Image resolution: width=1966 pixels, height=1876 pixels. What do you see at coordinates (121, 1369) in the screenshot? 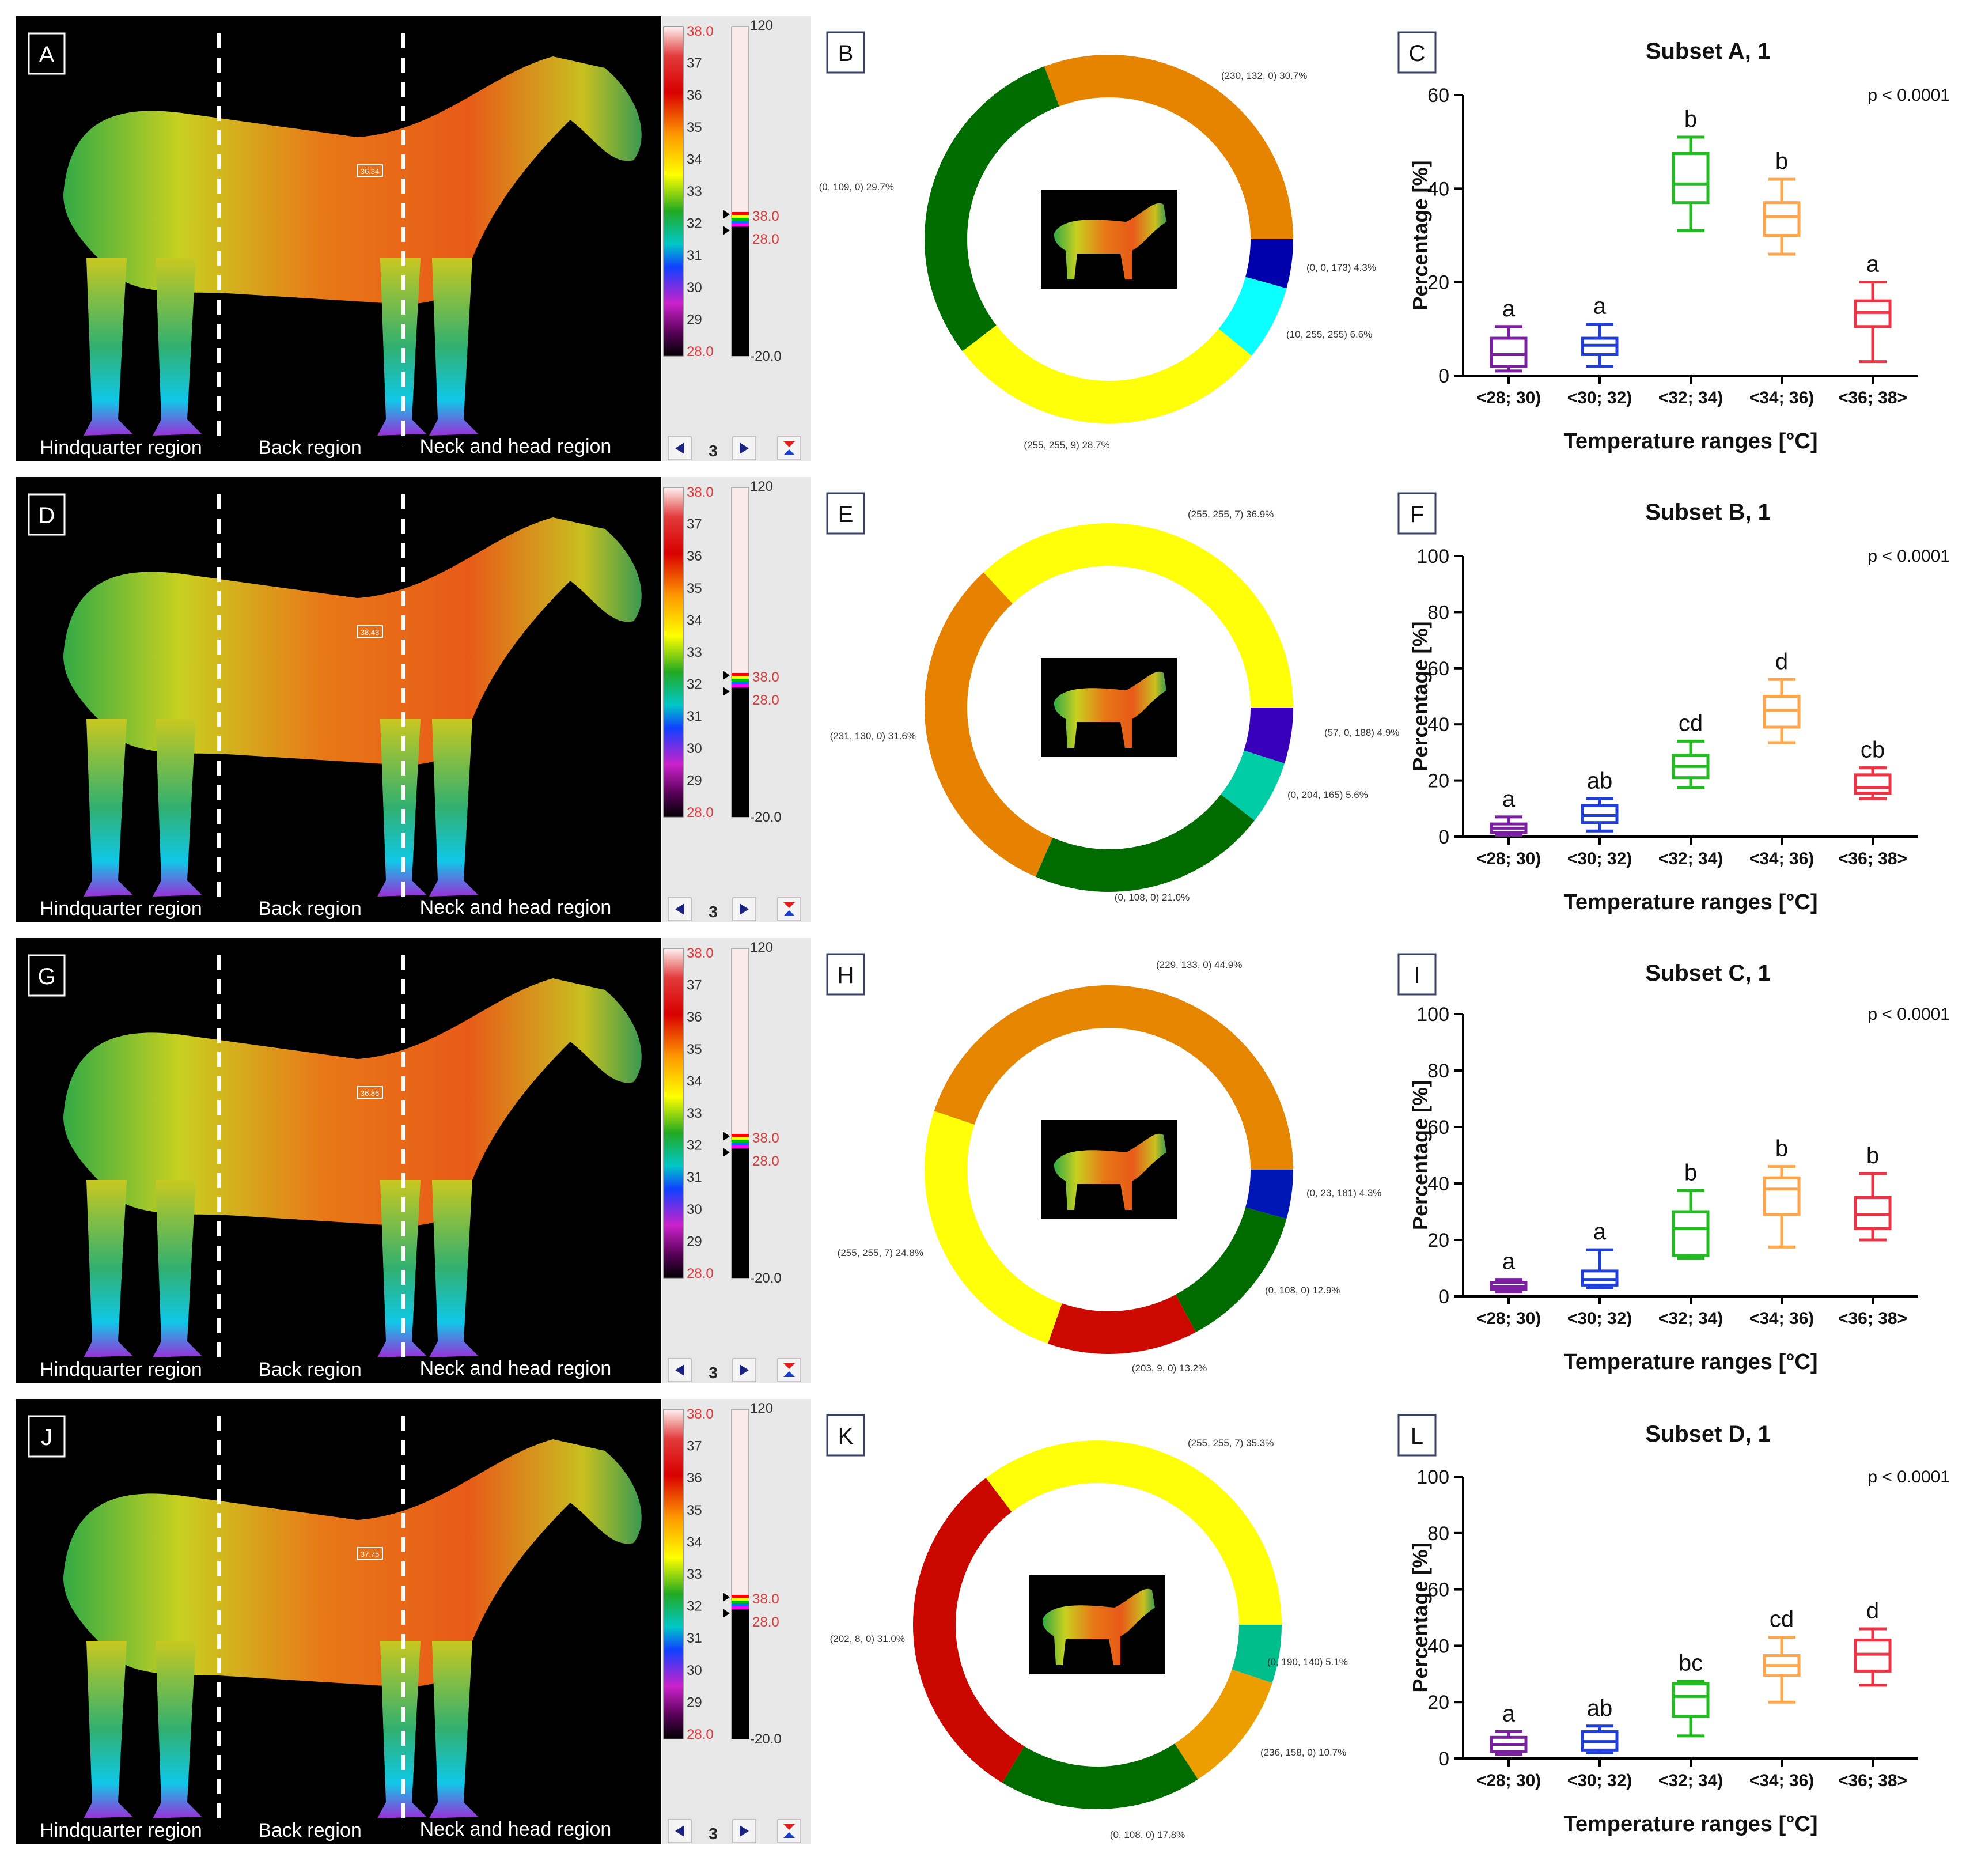
I see `region-label-hindquarter: Hindquarter region` at bounding box center [121, 1369].